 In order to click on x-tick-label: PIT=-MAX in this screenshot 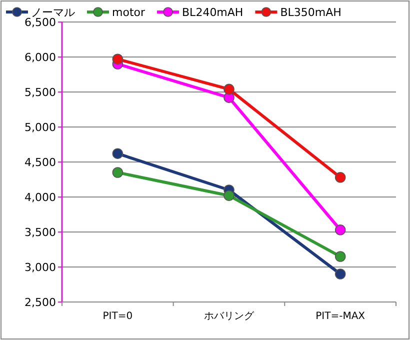, I will do `click(341, 316)`.